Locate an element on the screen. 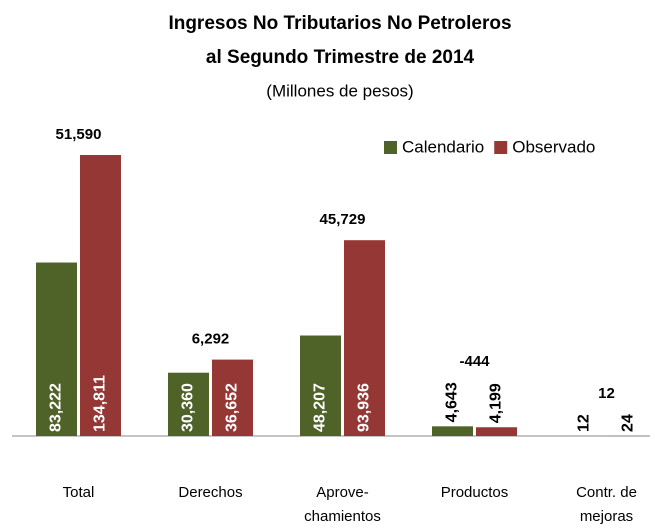 The width and height of the screenshot is (655, 531). x-tick-label: Contr. de is located at coordinates (606, 492).